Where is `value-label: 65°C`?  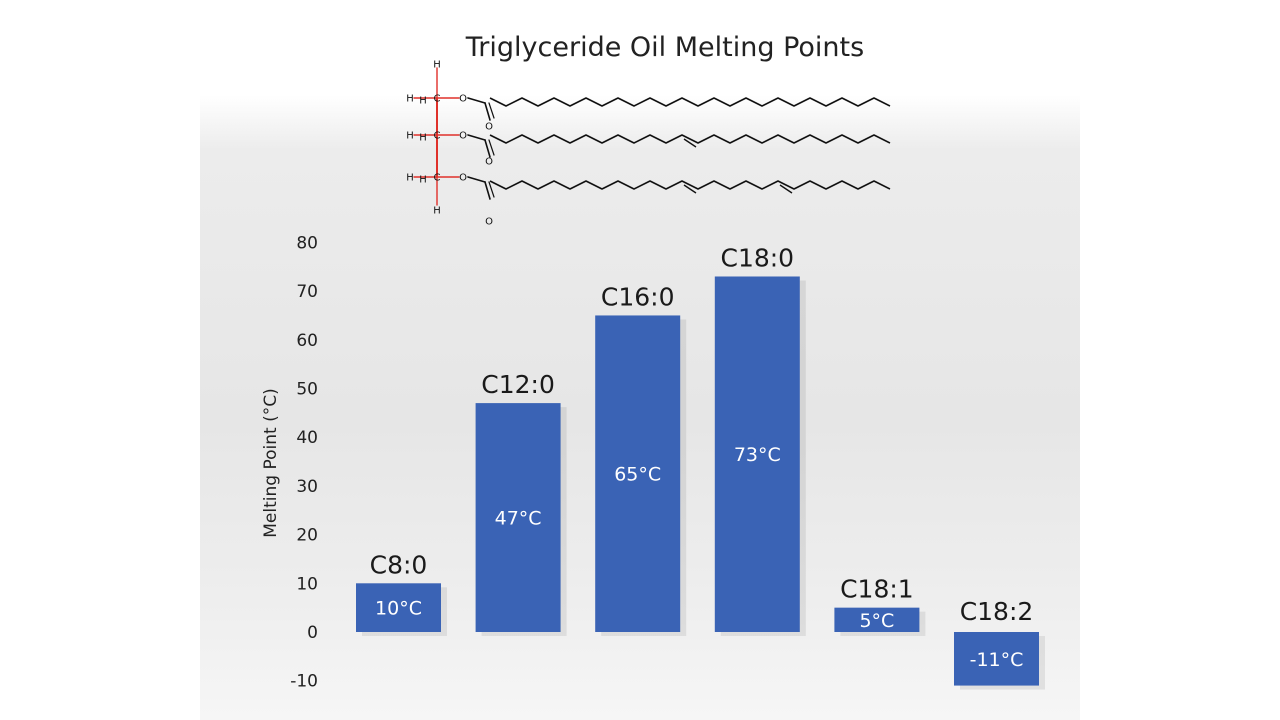
value-label: 65°C is located at coordinates (637, 475).